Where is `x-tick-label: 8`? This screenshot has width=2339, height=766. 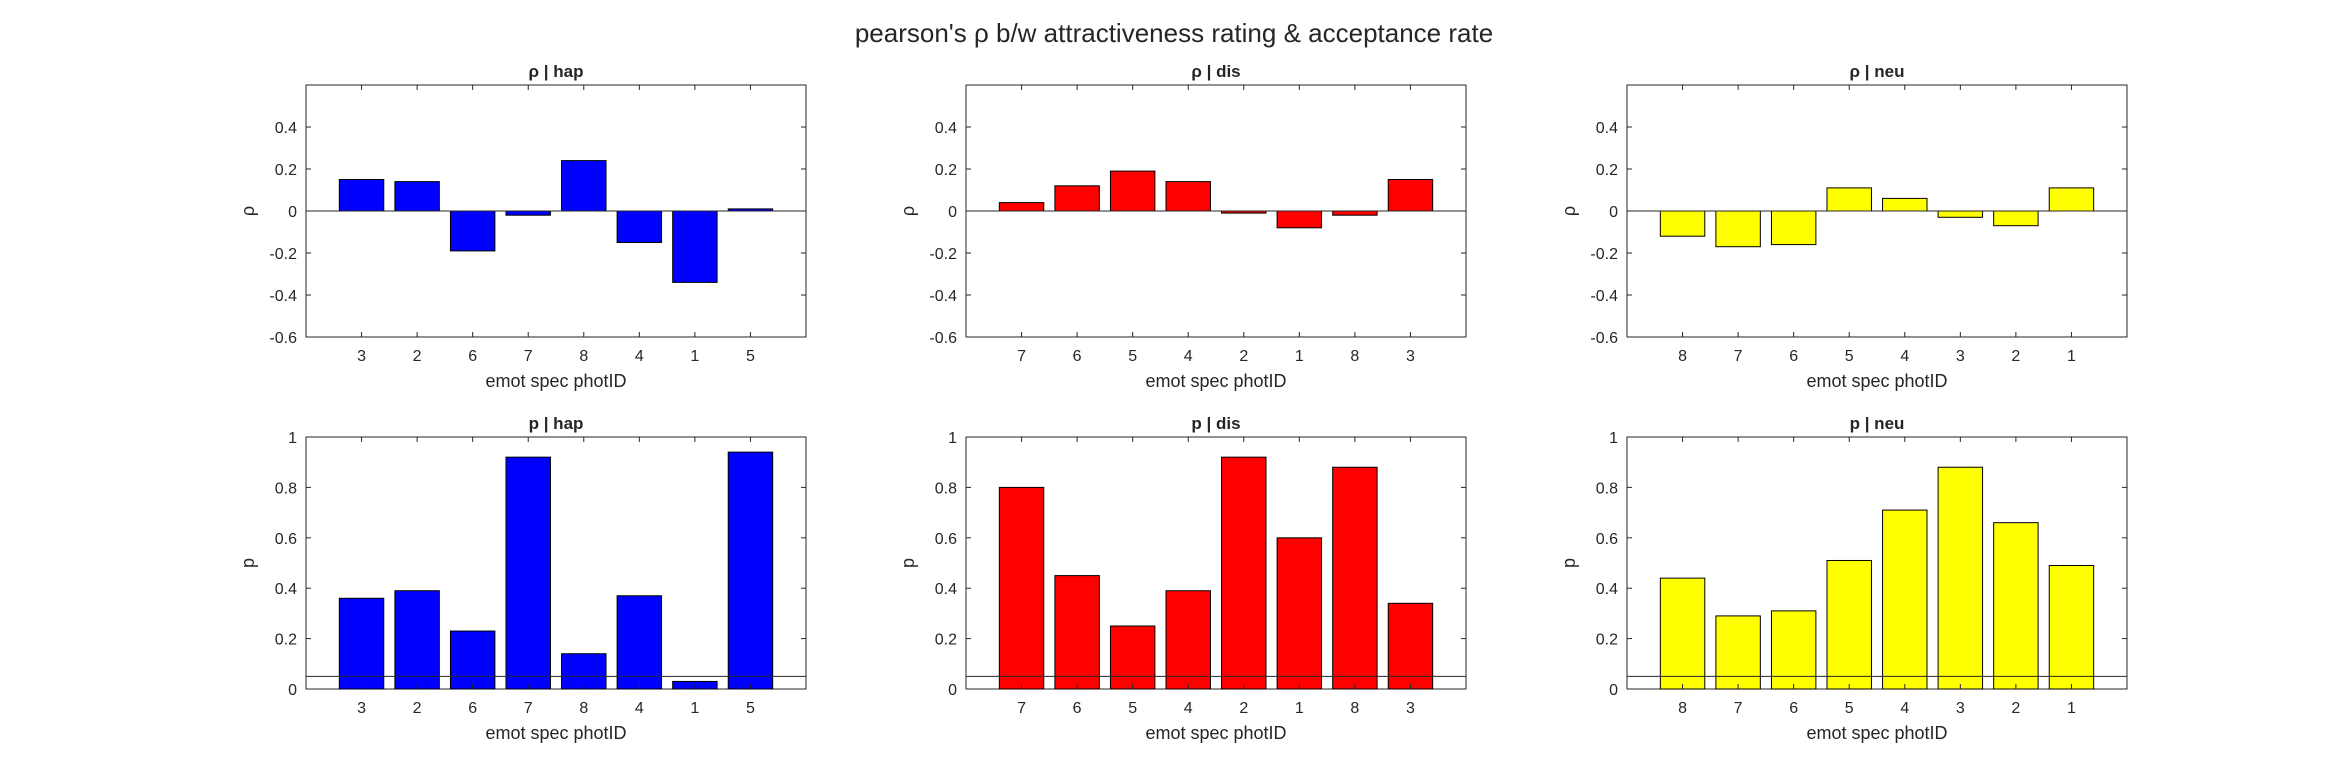 x-tick-label: 8 is located at coordinates (583, 356).